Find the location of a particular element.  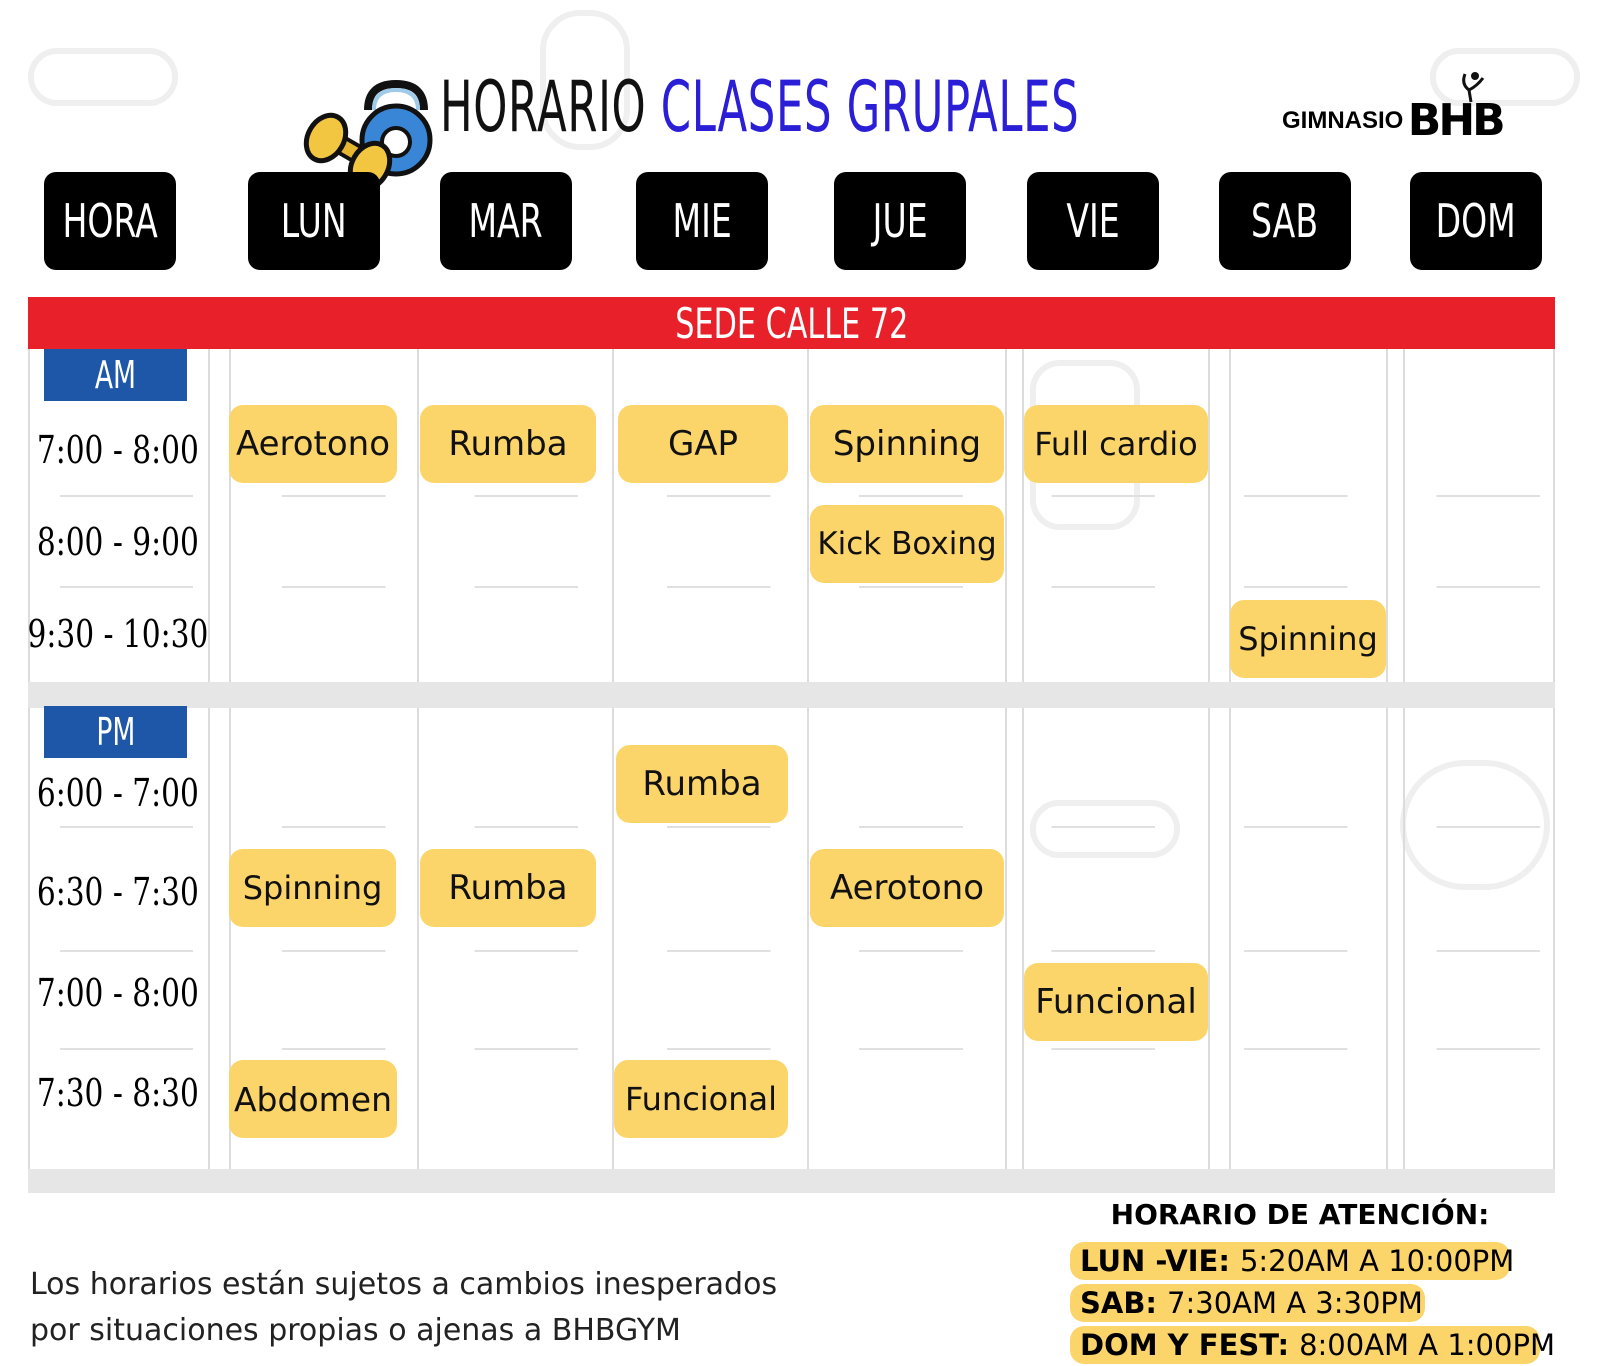

opening-hours-sunday: DOM Y FEST: 8:00AM A 1:00PM is located at coordinates (1312, 1345).